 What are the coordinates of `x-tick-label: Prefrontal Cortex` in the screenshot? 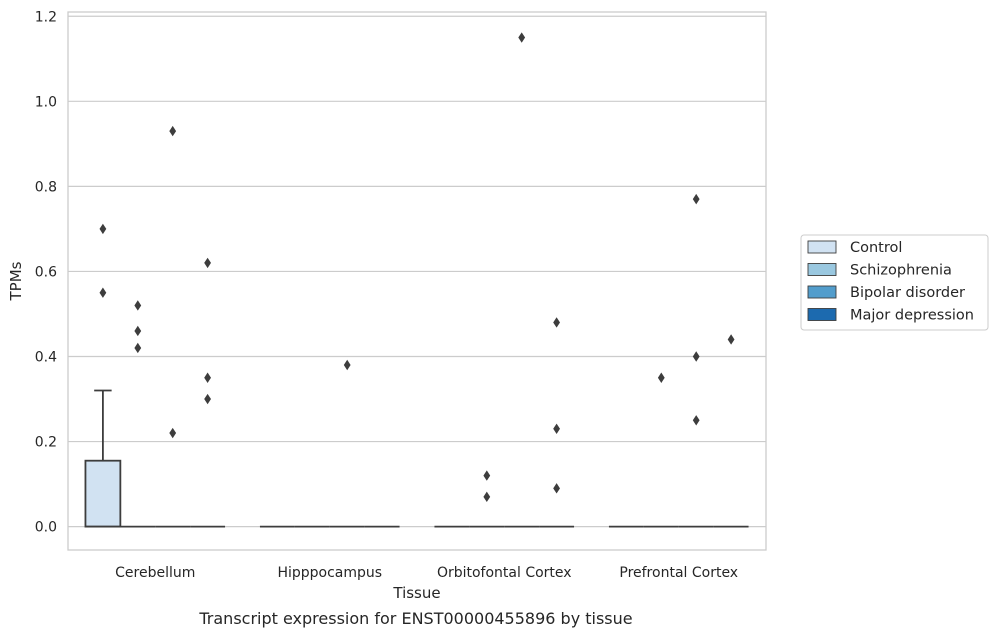 It's located at (678, 573).